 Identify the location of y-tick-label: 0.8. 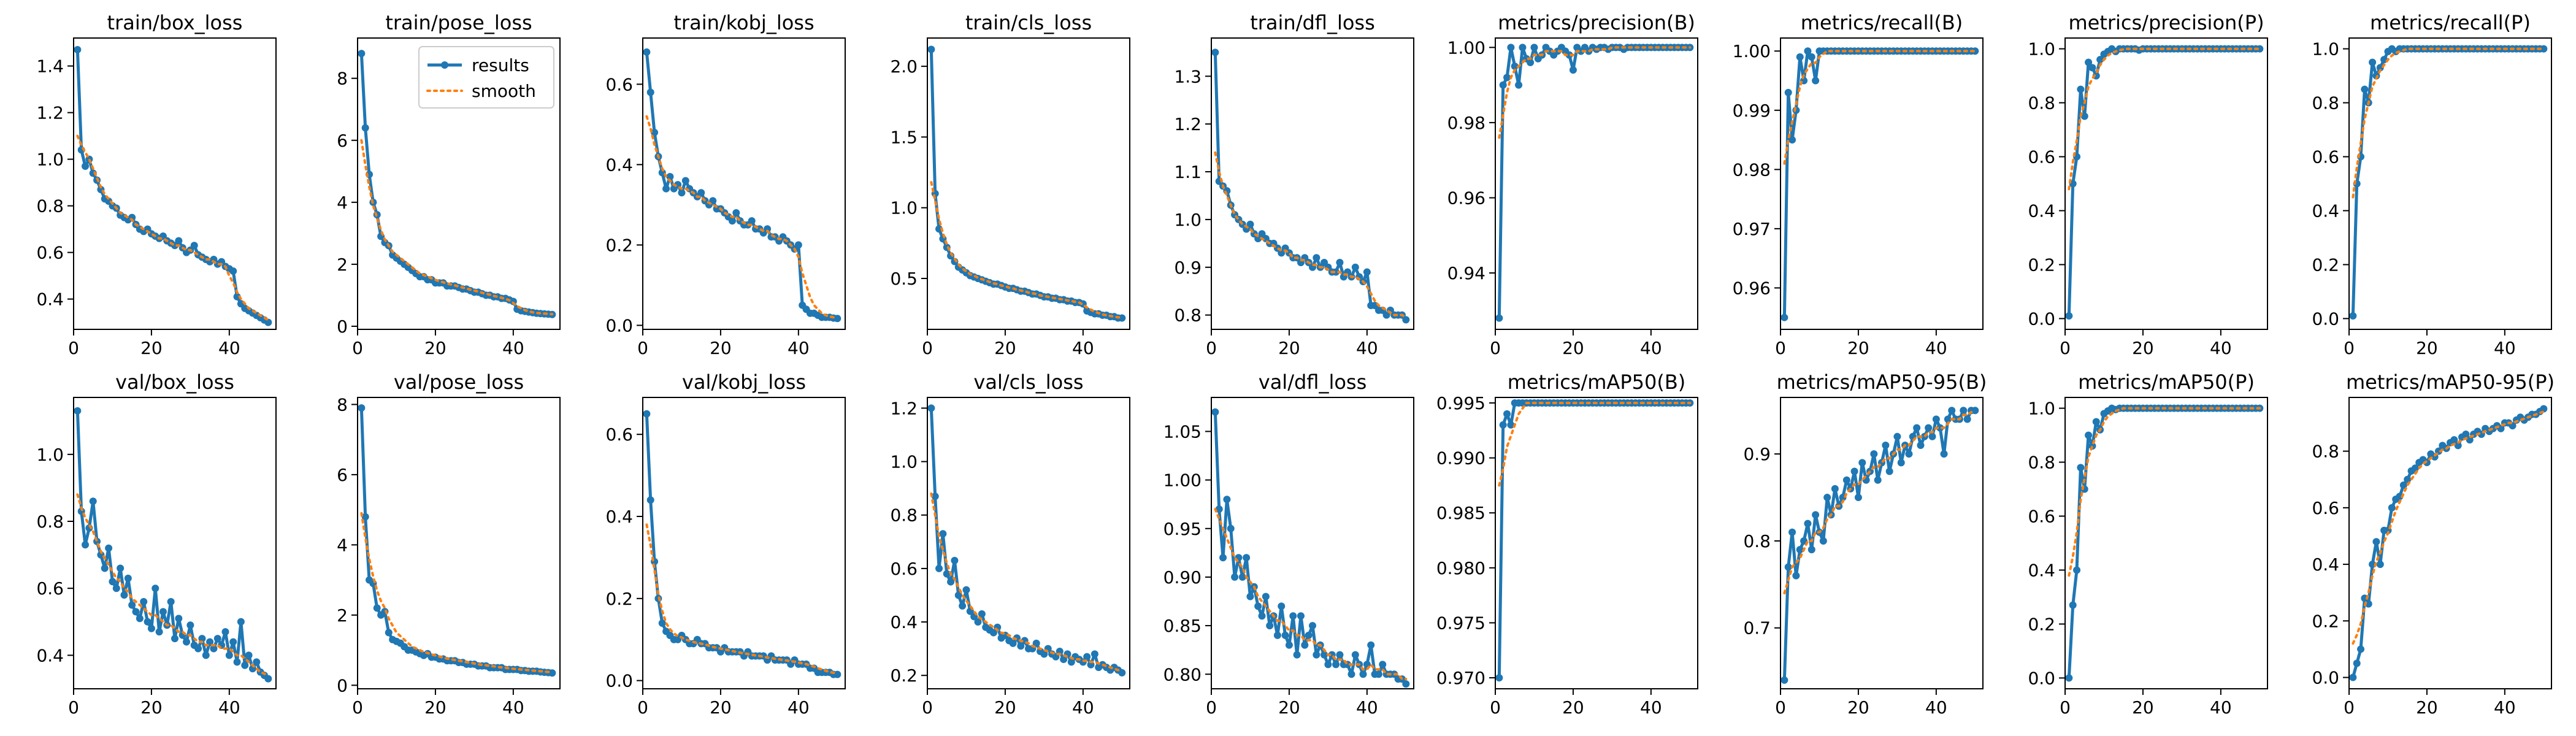
(2325, 452).